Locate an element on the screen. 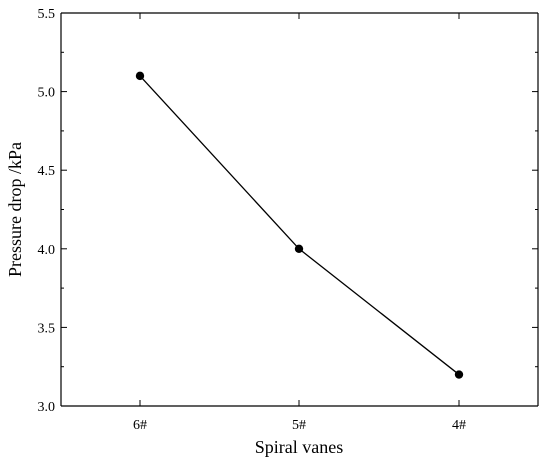  x-tick-label: 5# is located at coordinates (299, 425).